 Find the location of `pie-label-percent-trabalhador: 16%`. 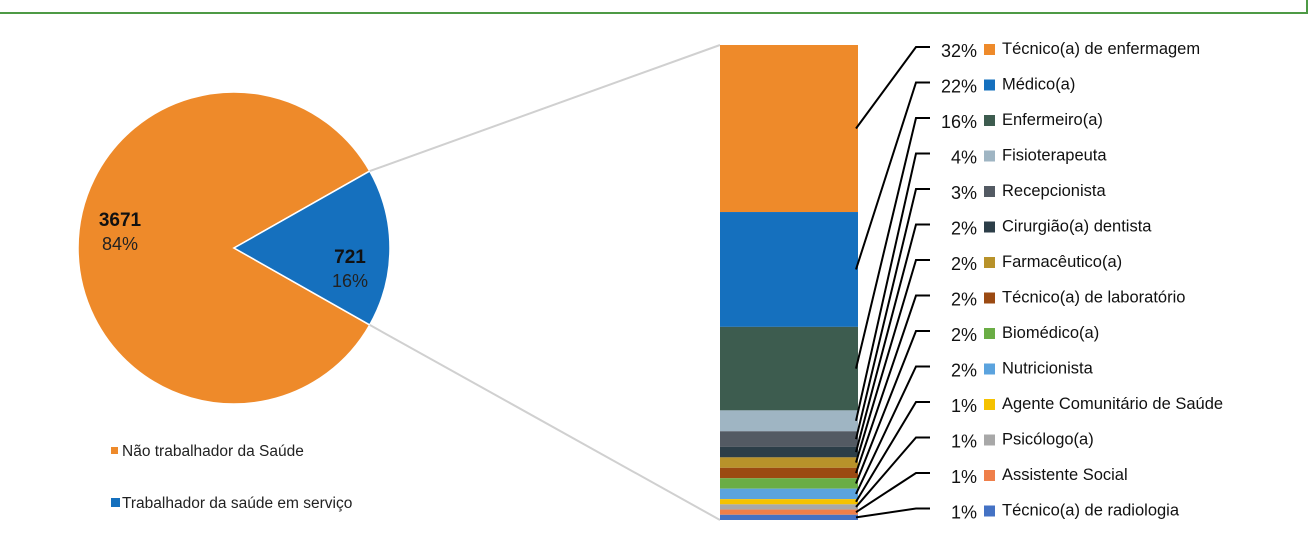

pie-label-percent-trabalhador: 16% is located at coordinates (350, 281).